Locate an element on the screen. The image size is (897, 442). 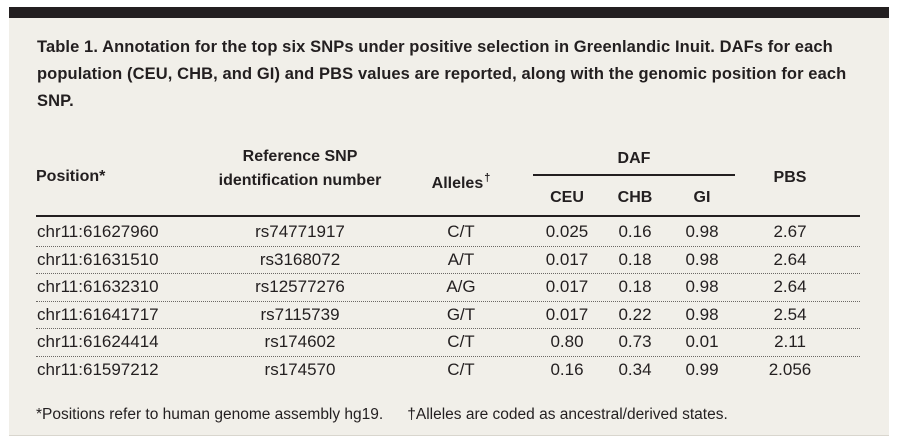
cell-pbs: 2.11 is located at coordinates (790, 341).